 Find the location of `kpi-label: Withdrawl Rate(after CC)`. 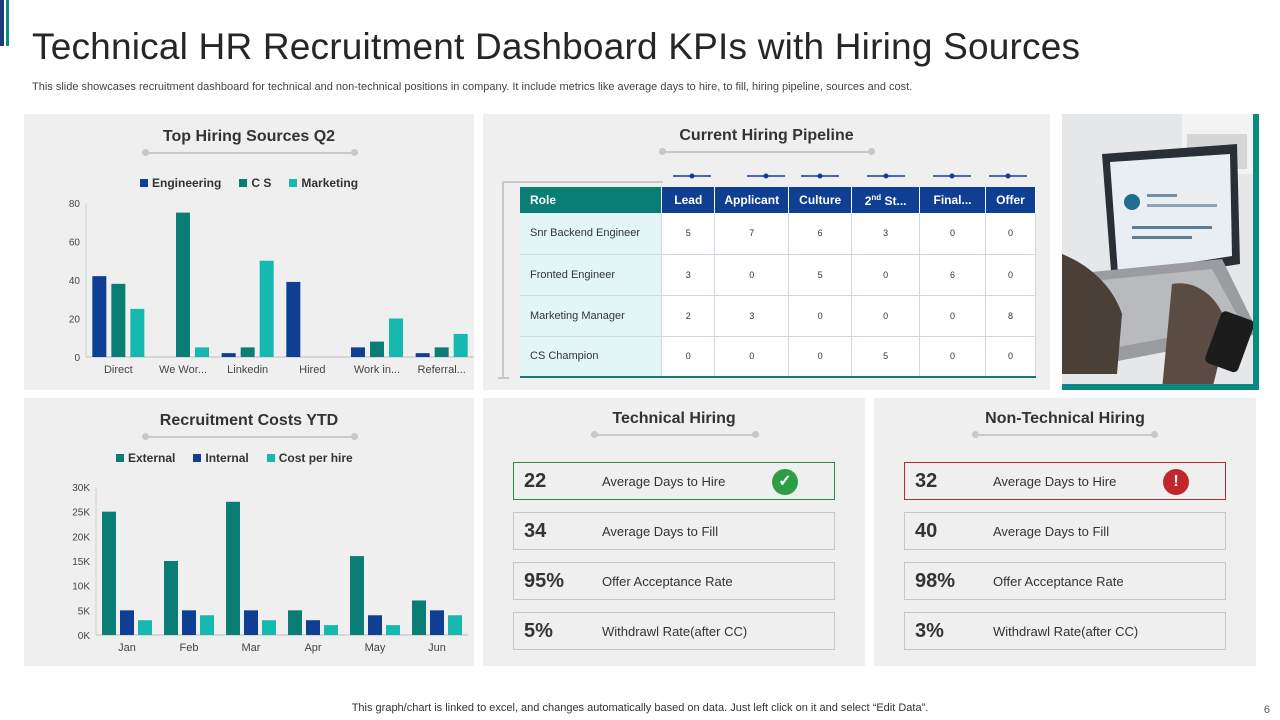

kpi-label: Withdrawl Rate(after CC) is located at coordinates (675, 631).